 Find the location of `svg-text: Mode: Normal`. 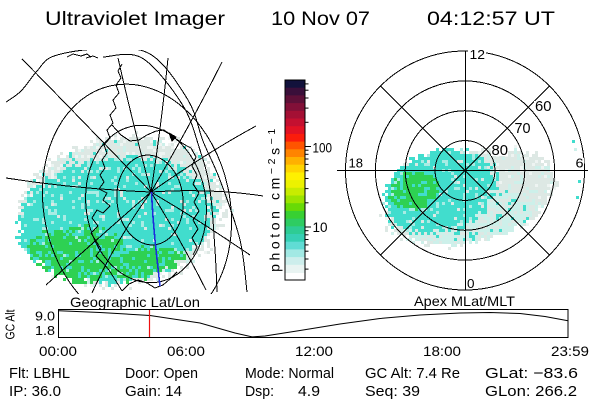

svg-text: Mode: Normal is located at coordinates (289, 373).